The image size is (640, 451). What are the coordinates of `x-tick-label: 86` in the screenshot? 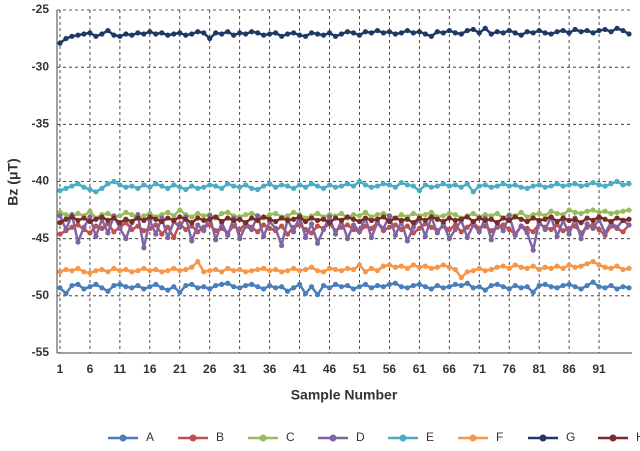 It's located at (569, 369).